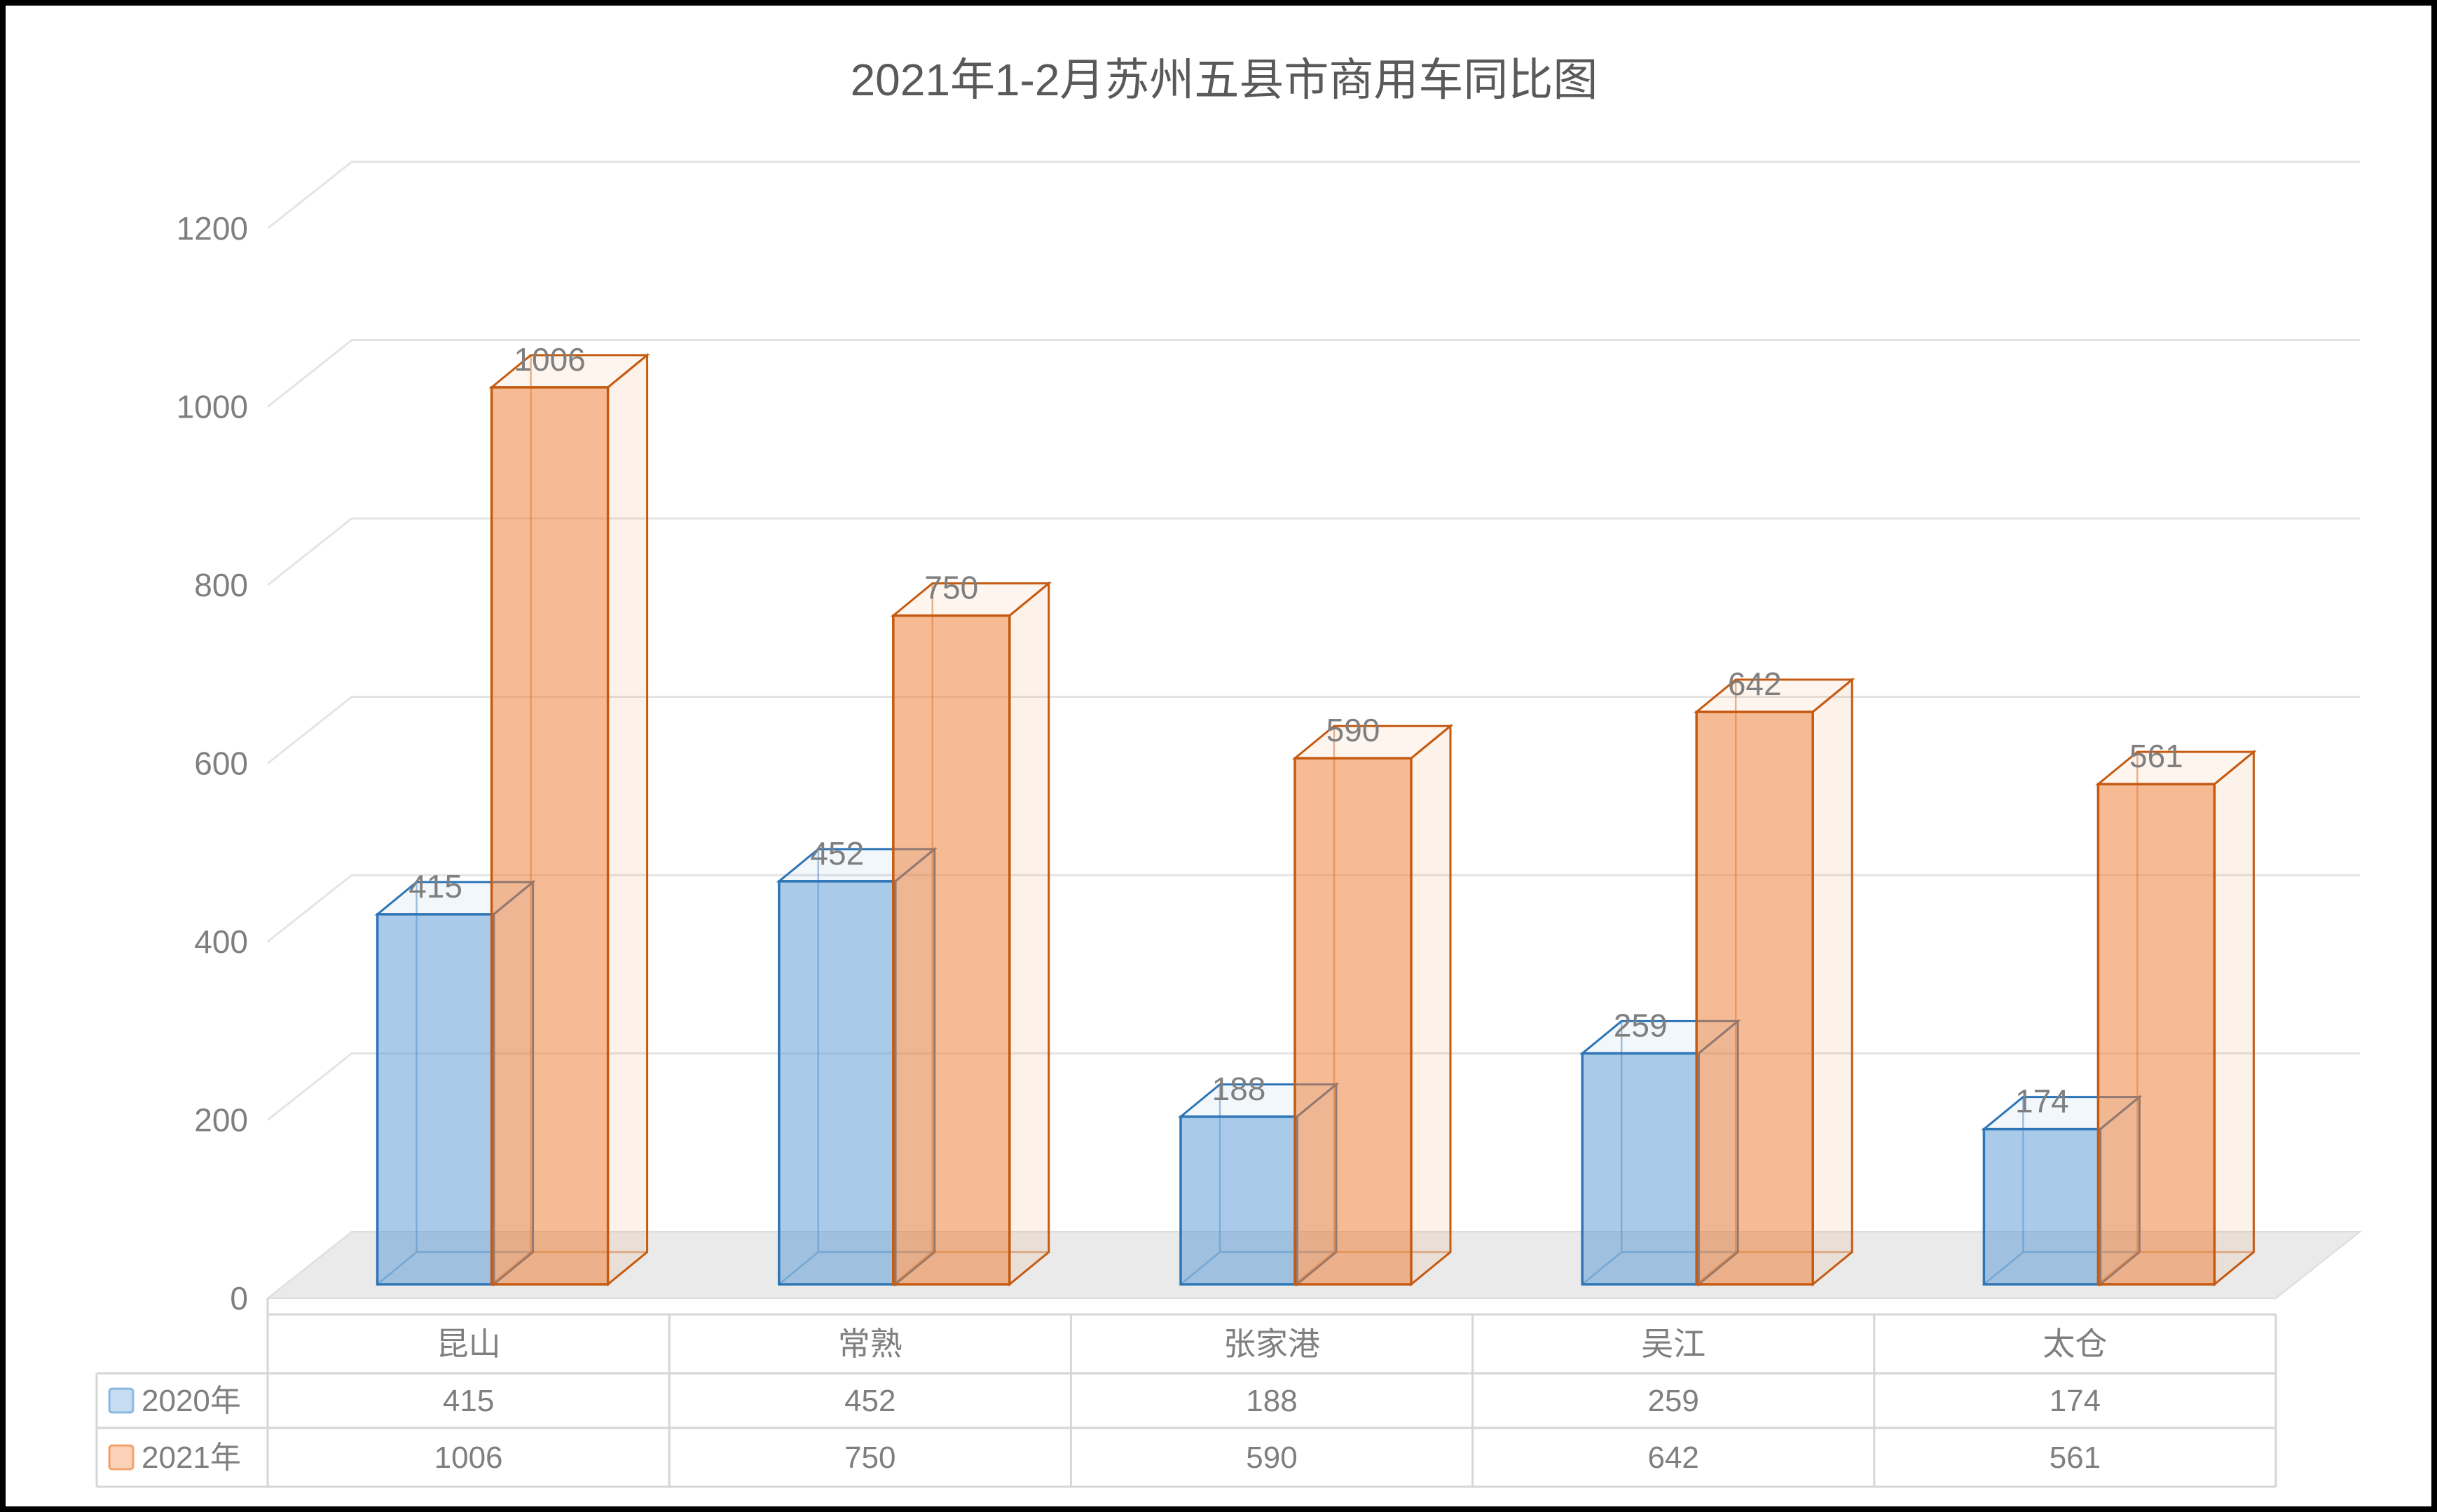 Image resolution: width=2437 pixels, height=1512 pixels. I want to click on table-value-2021年-太仓: 561, so click(2075, 1458).